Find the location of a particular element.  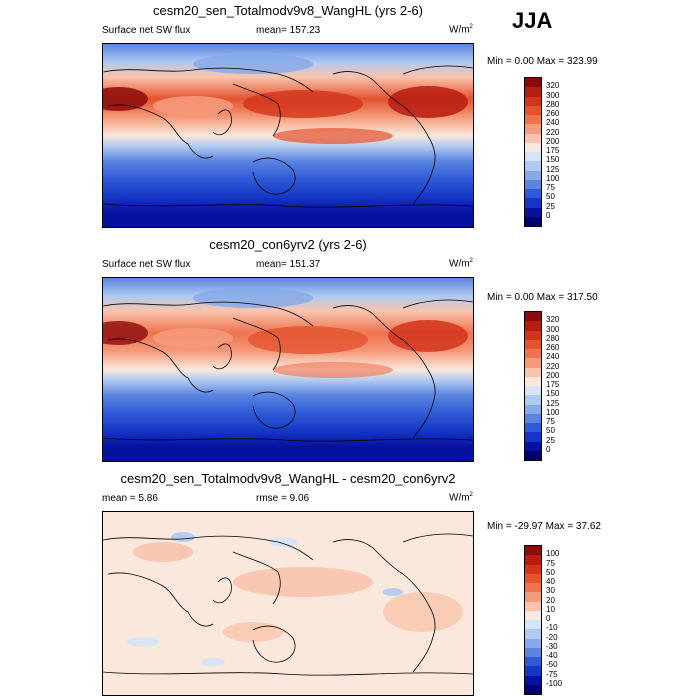

colorbar-label: -75 is located at coordinates (552, 674).